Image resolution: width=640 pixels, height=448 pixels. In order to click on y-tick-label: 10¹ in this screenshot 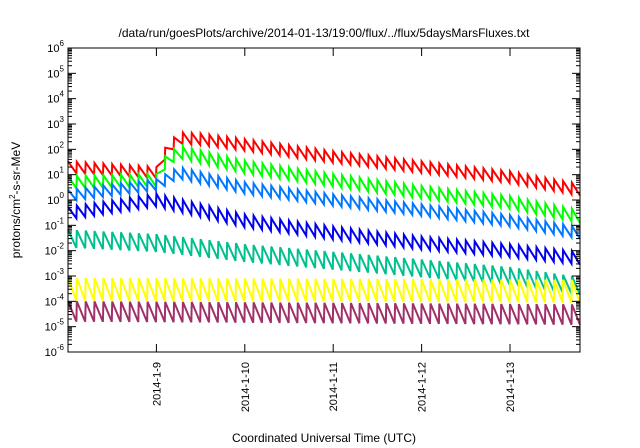, I will do `click(55, 174)`.